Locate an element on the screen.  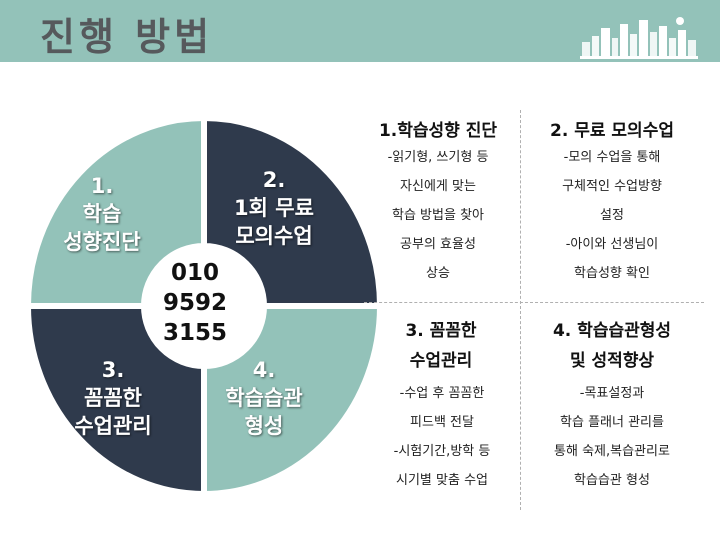
quadrant-2-shape is located at coordinates (292, 211).